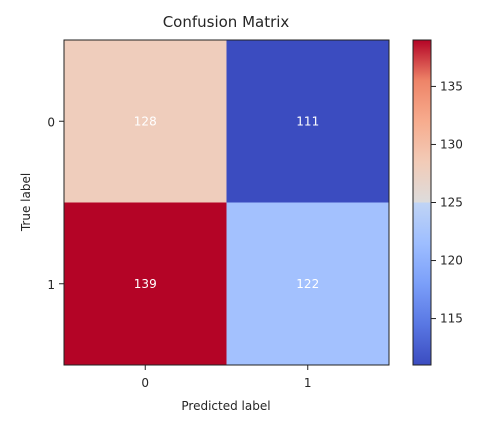 The height and width of the screenshot is (425, 488). I want to click on cell-value-1-0: 139, so click(145, 284).